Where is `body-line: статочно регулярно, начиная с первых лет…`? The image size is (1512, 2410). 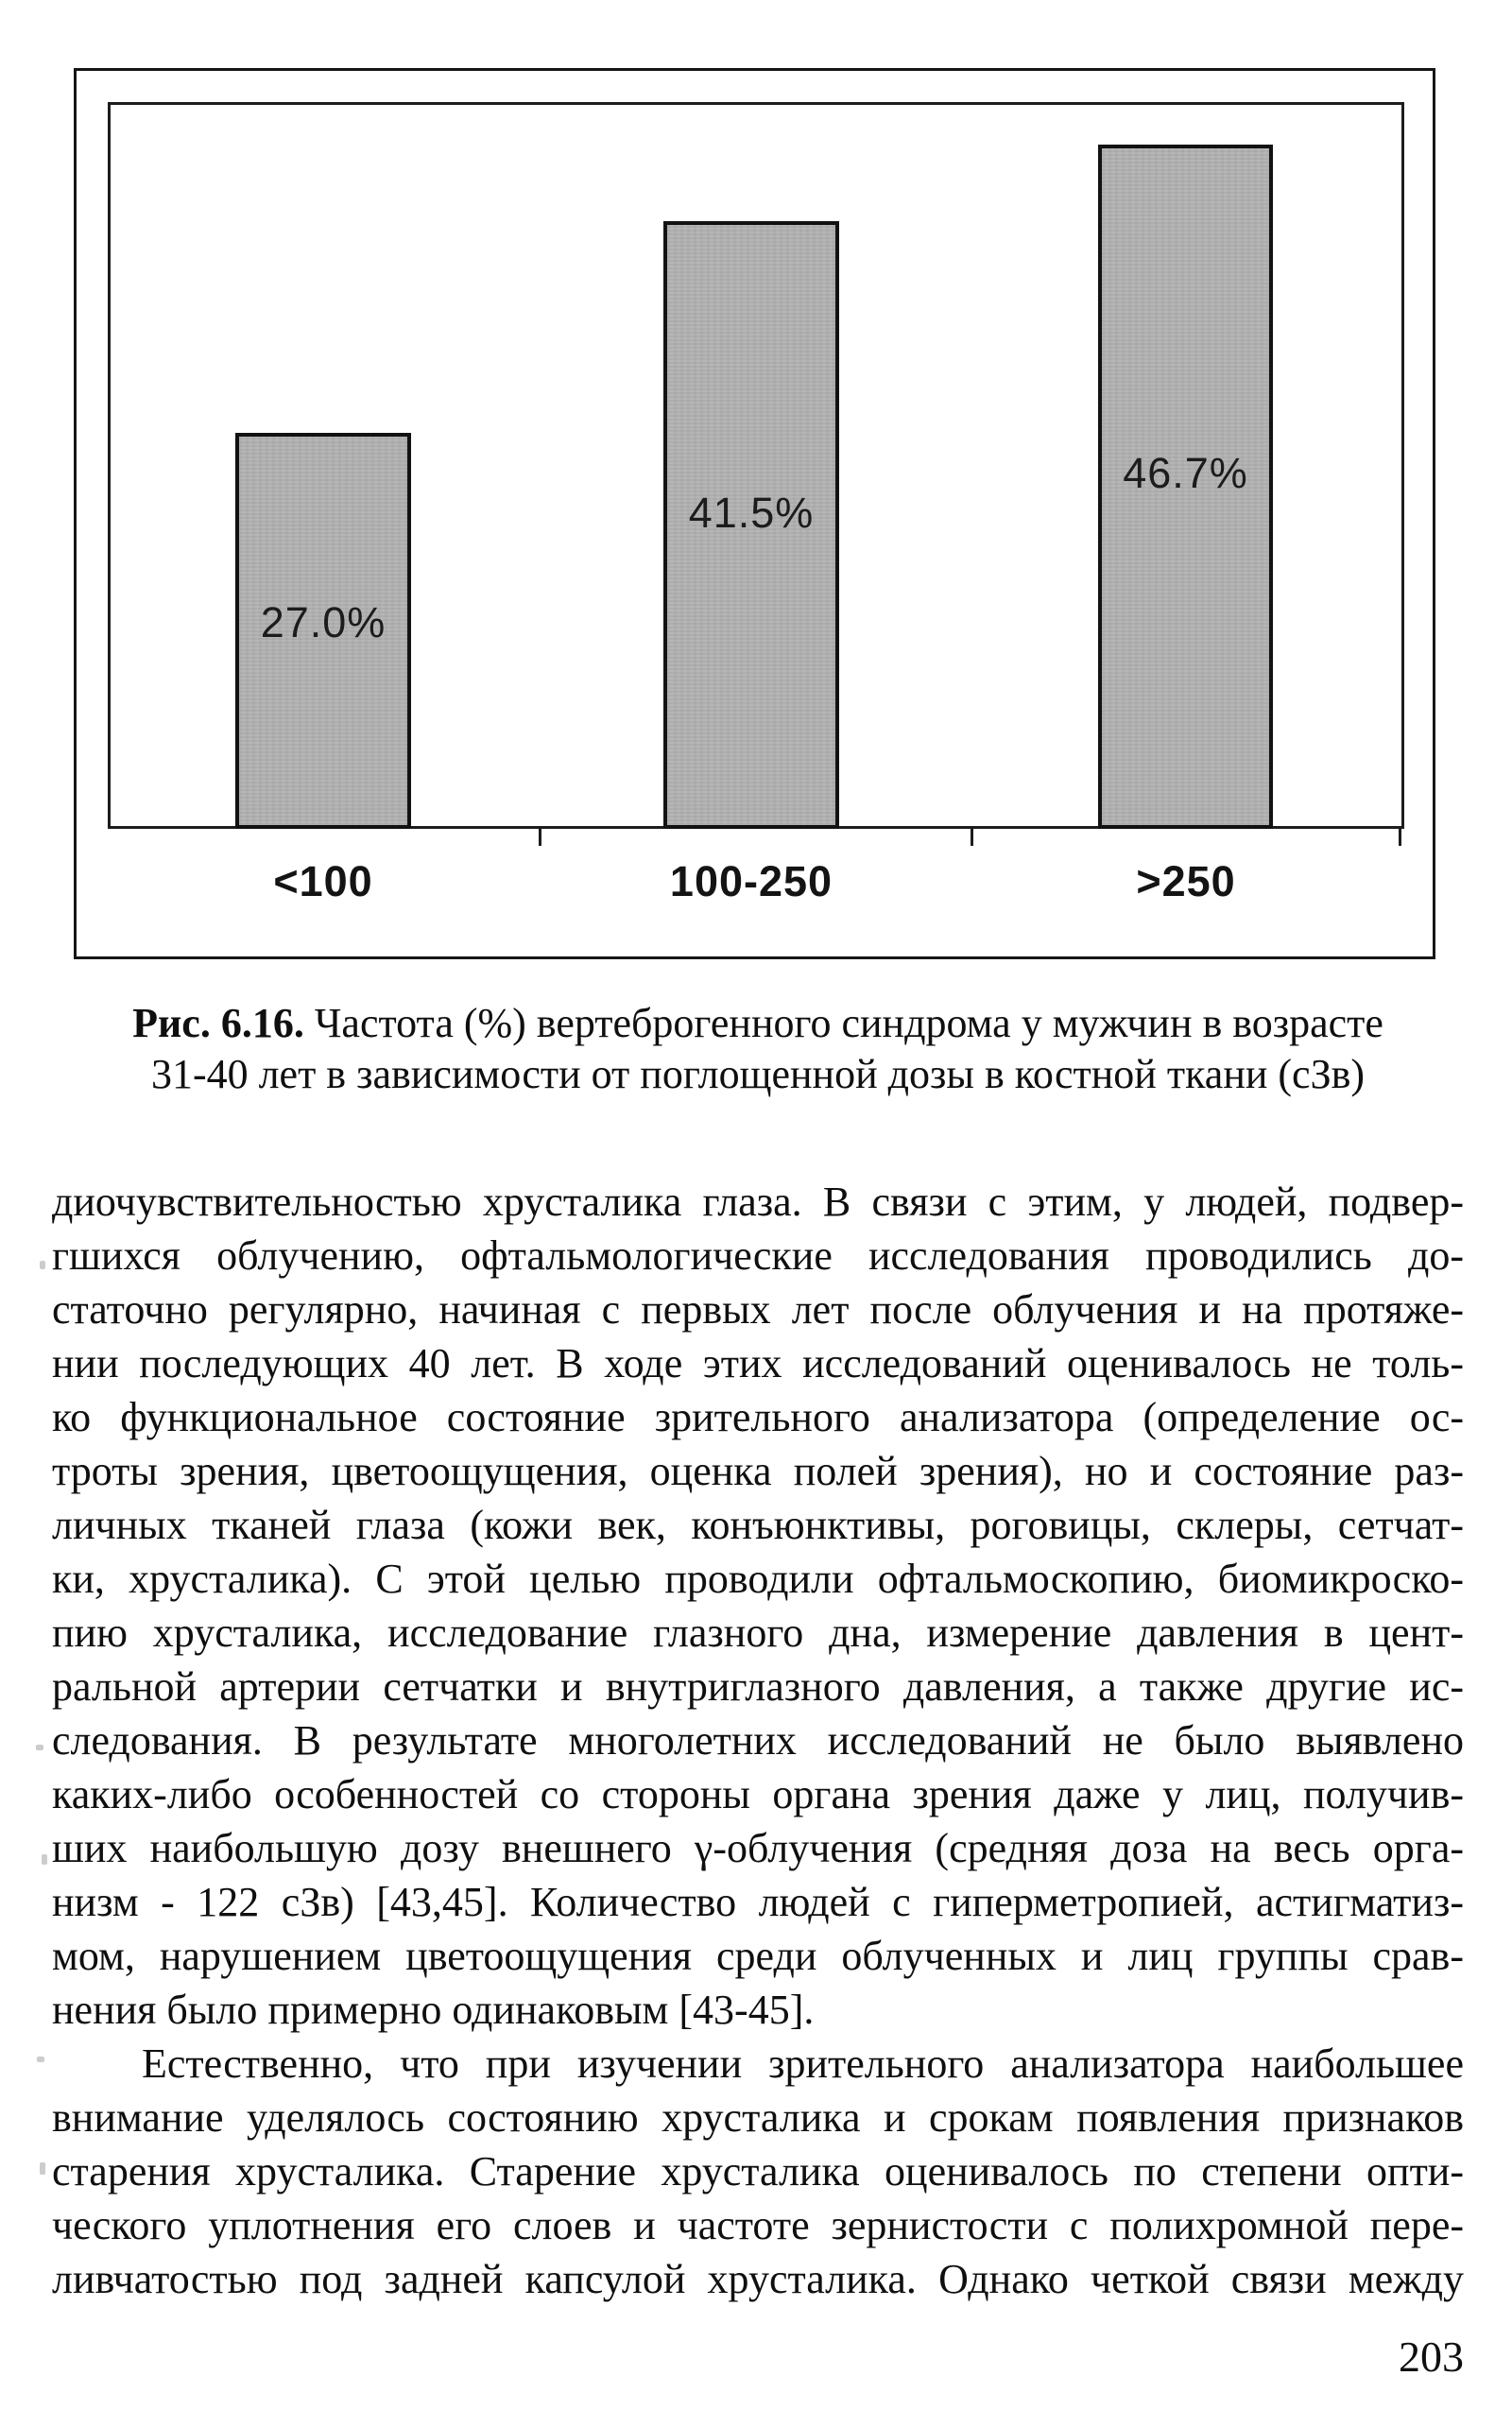 body-line: статочно регулярно, начиная с первых лет… is located at coordinates (758, 1309).